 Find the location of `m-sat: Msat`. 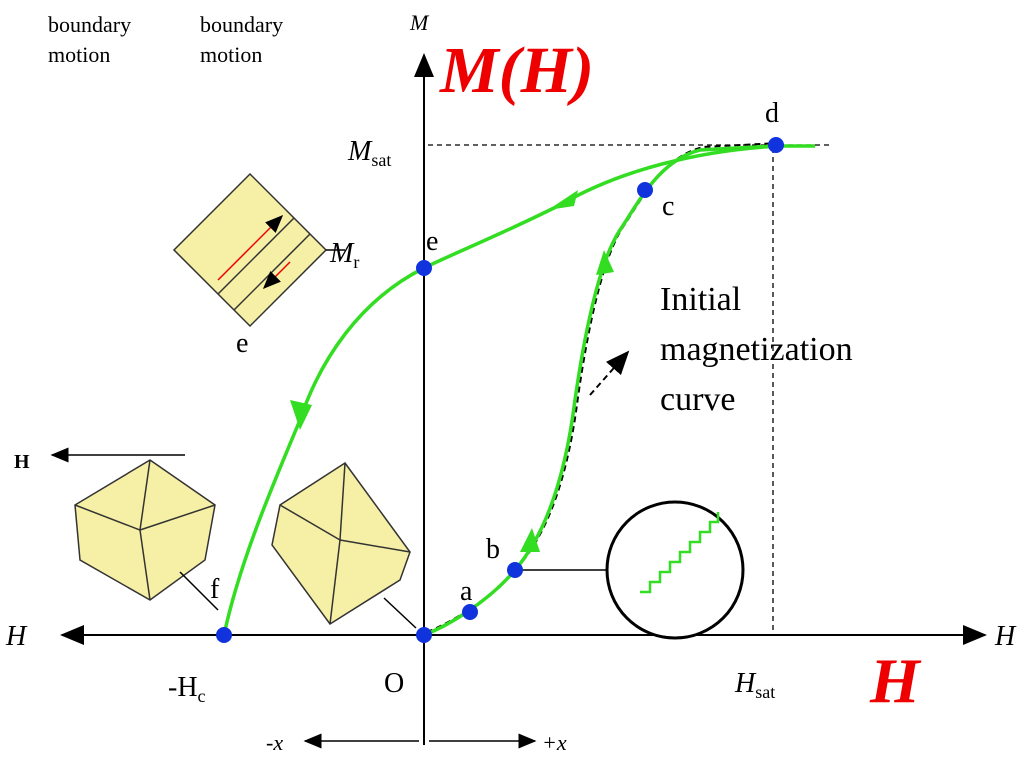

m-sat: Msat is located at coordinates (369, 153).